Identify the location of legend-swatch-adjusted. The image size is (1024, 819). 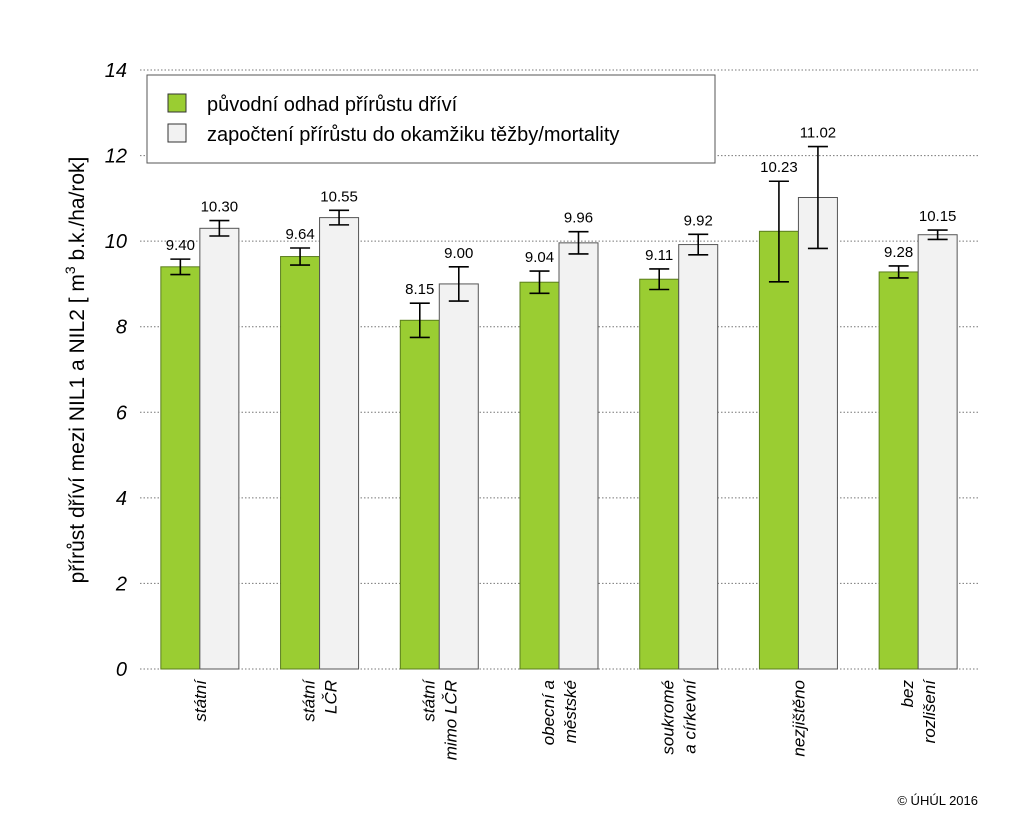
(177, 133).